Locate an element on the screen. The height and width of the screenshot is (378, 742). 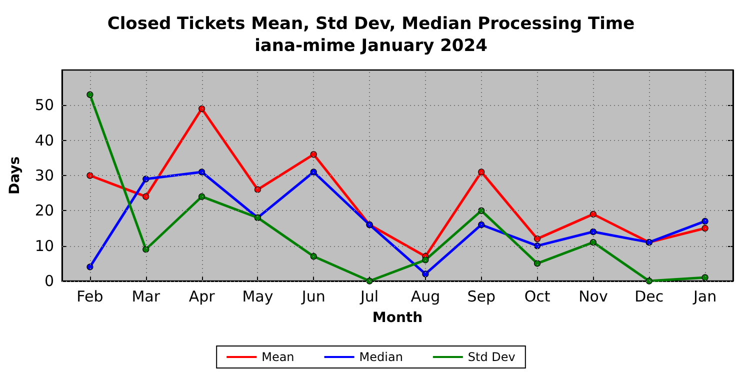
x-tick-label: Nov is located at coordinates (593, 297).